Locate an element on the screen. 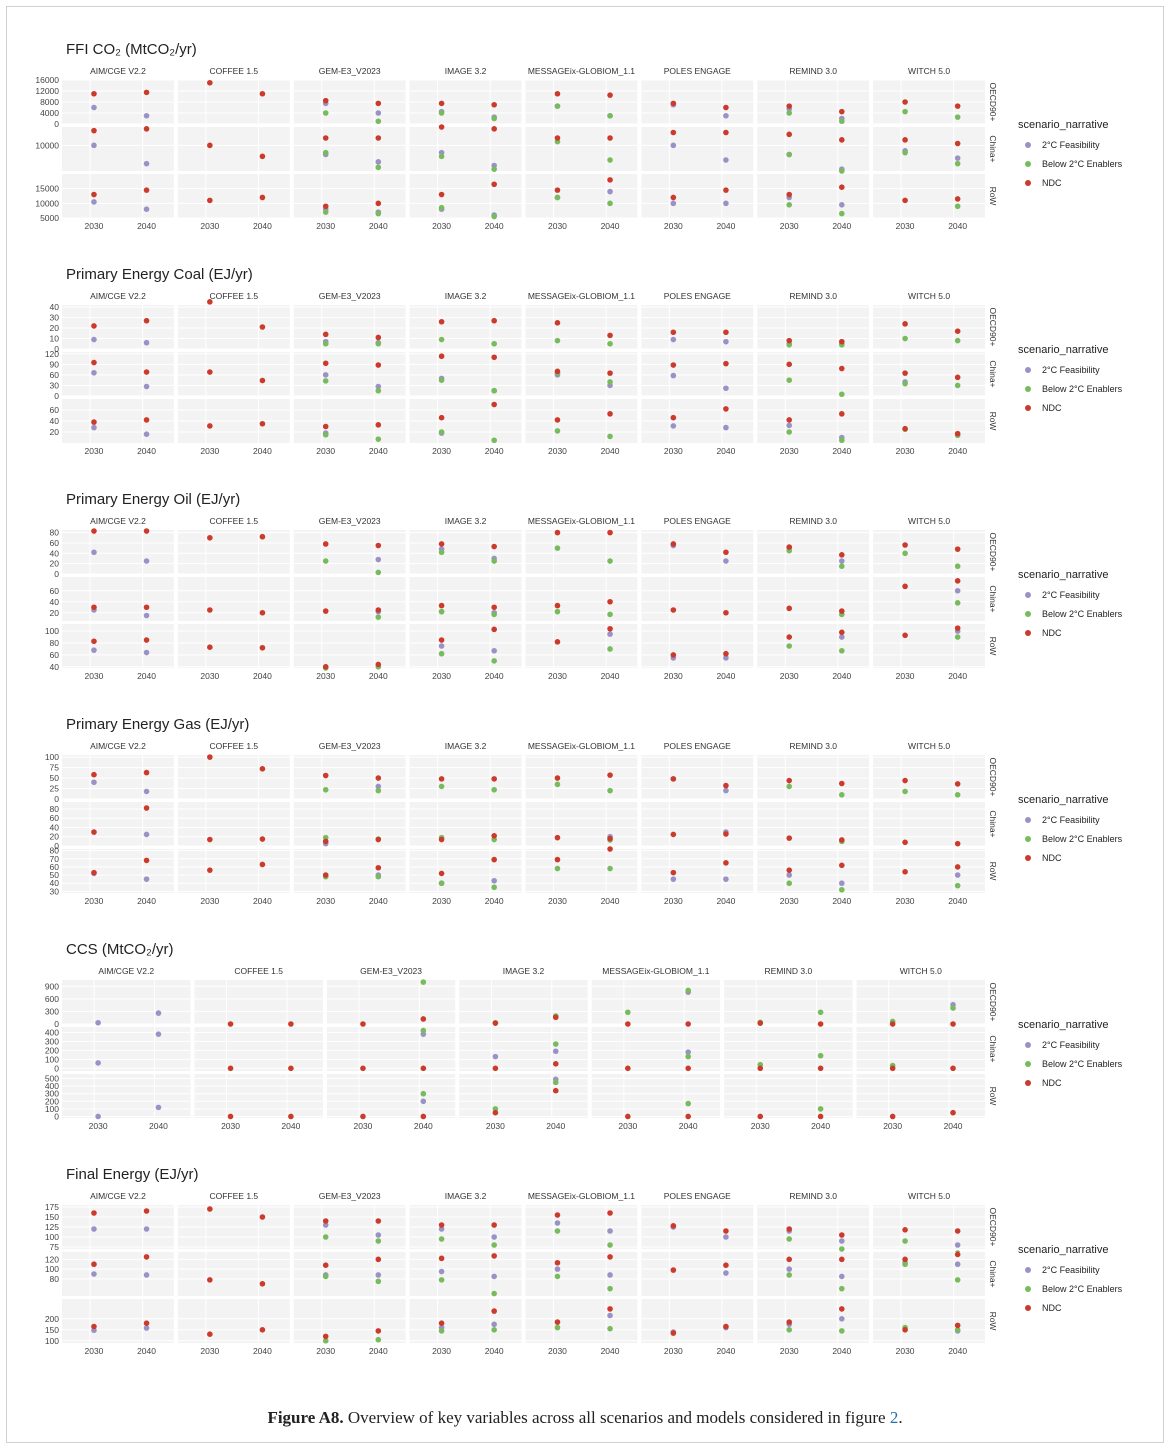 Image resolution: width=1170 pixels, height=1449 pixels. caption-figure-link: 2 is located at coordinates (894, 1417).